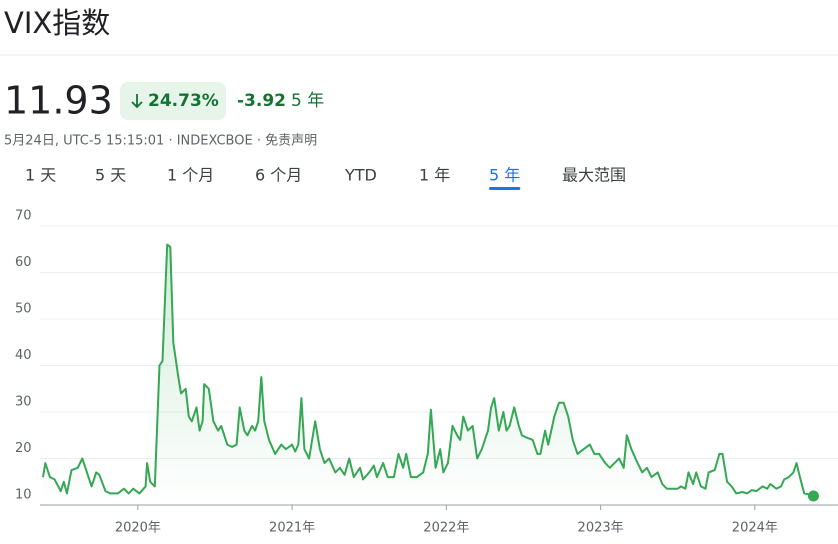  I want to click on change-period: 5 年, so click(307, 101).